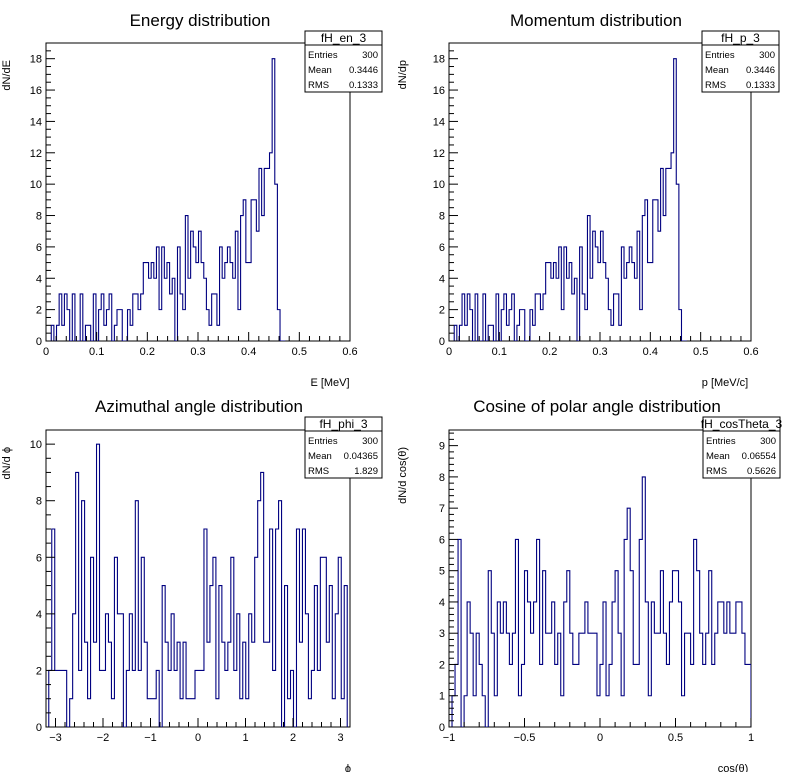 This screenshot has height=772, width=796. What do you see at coordinates (733, 767) in the screenshot?
I see `x-axis-label: cos(θ)` at bounding box center [733, 767].